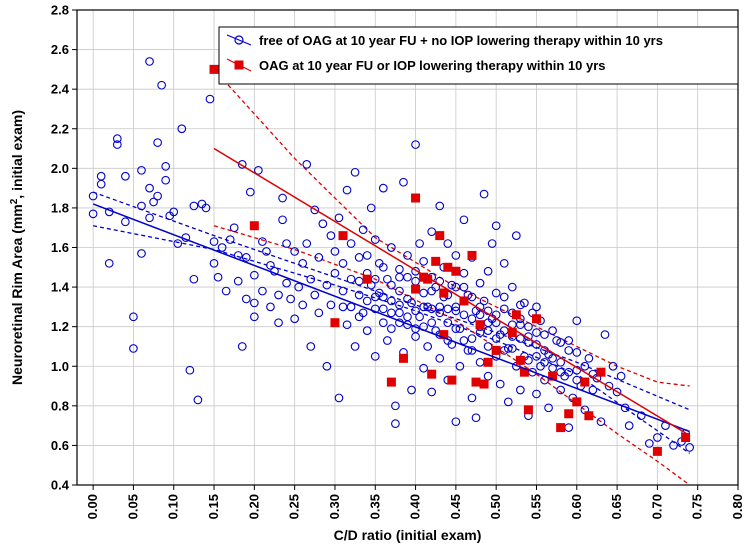 The width and height of the screenshot is (747, 550). I want to click on y-tick-label: 0.6, so click(60, 445).